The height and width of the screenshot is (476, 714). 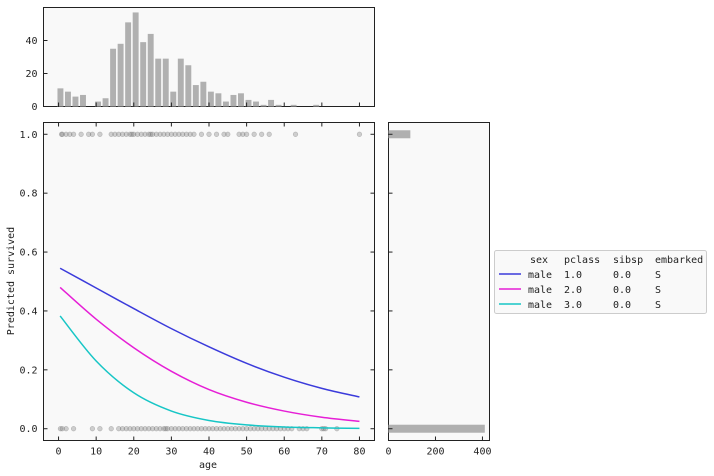 I want to click on x-tick-label: 10, so click(x=96, y=452).